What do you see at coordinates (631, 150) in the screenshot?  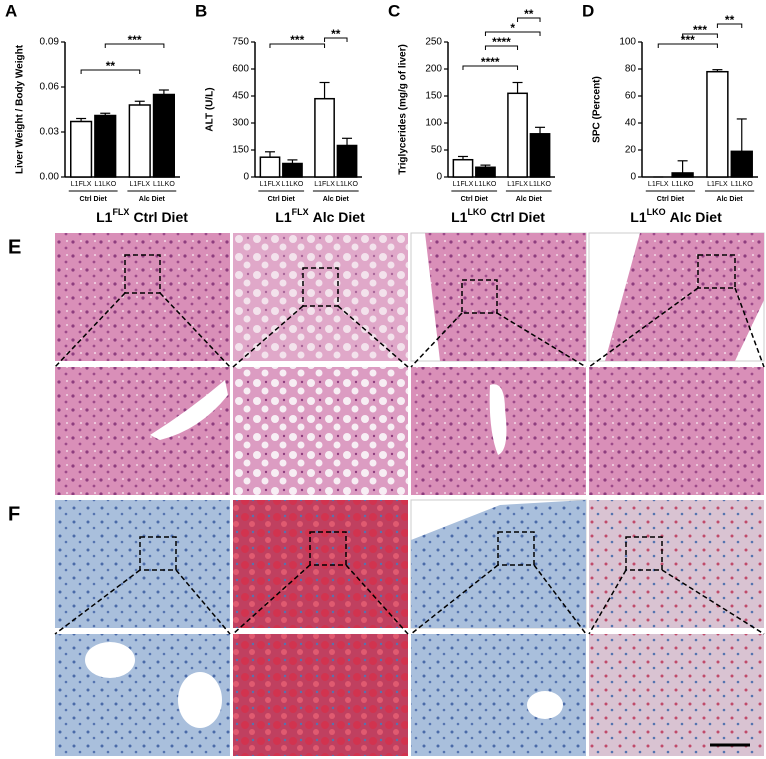 I see `y-tick-label: 20` at bounding box center [631, 150].